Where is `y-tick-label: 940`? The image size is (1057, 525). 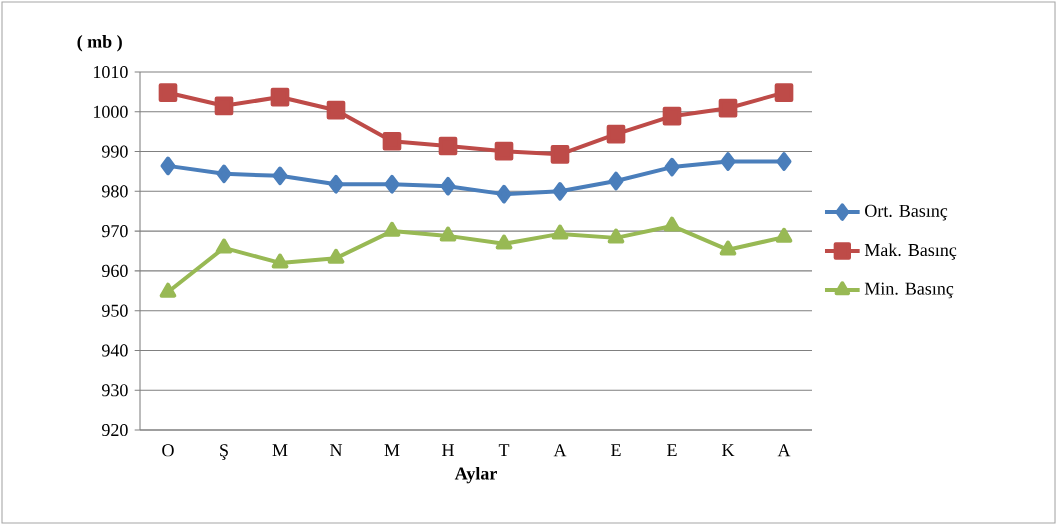
y-tick-label: 940 is located at coordinates (114, 350).